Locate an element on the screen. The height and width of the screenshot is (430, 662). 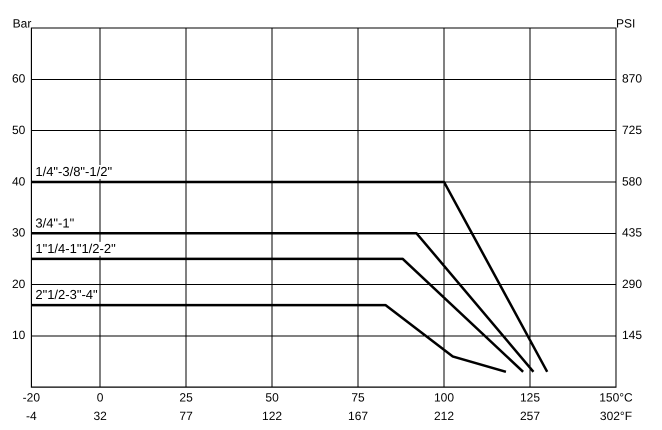
x2-tick-label: 122 is located at coordinates (272, 416).